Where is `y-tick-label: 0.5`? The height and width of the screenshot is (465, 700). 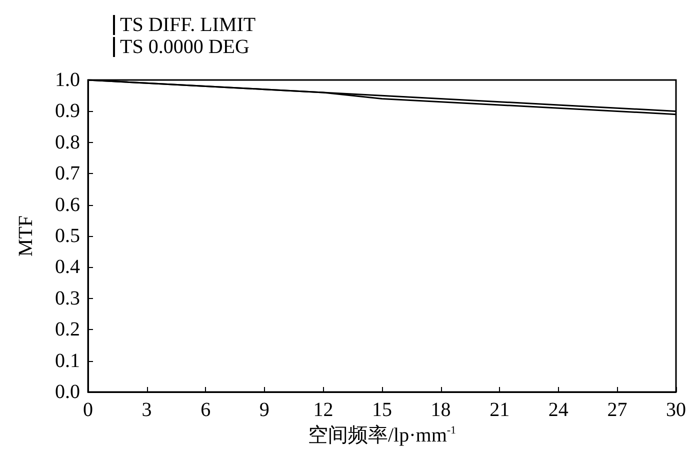
y-tick-label: 0.5 is located at coordinates (67, 236).